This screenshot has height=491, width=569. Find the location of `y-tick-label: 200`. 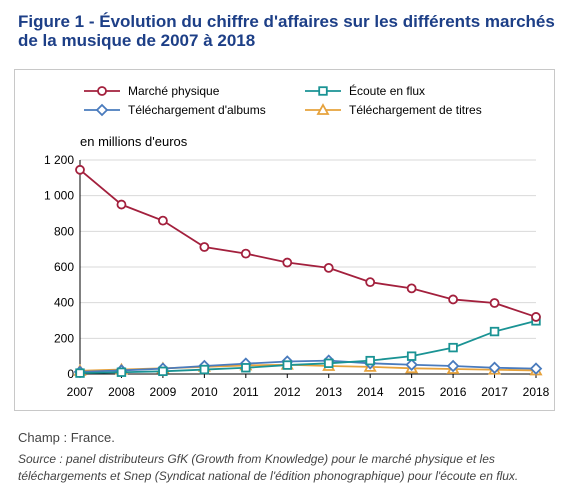

y-tick-label: 200 is located at coordinates (64, 338).